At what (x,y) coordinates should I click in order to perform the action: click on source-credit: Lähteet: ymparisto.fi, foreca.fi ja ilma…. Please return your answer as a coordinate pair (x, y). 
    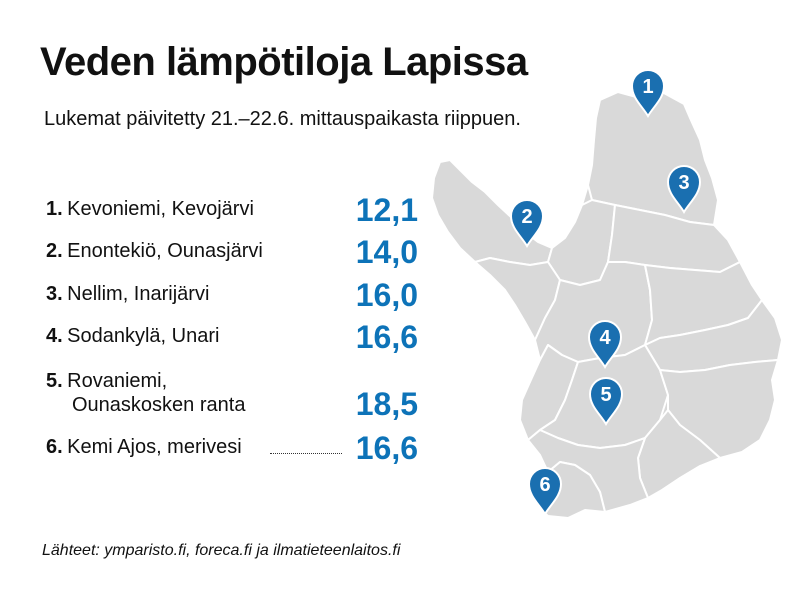
    Looking at the image, I should click on (221, 550).